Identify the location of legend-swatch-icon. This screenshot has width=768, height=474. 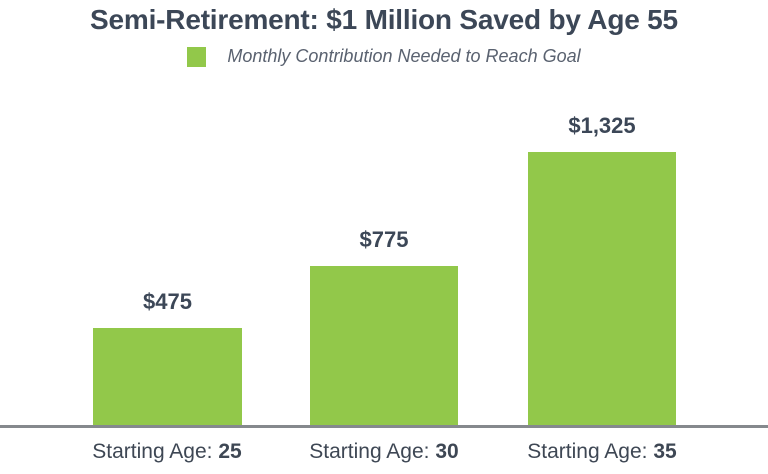
(197, 56).